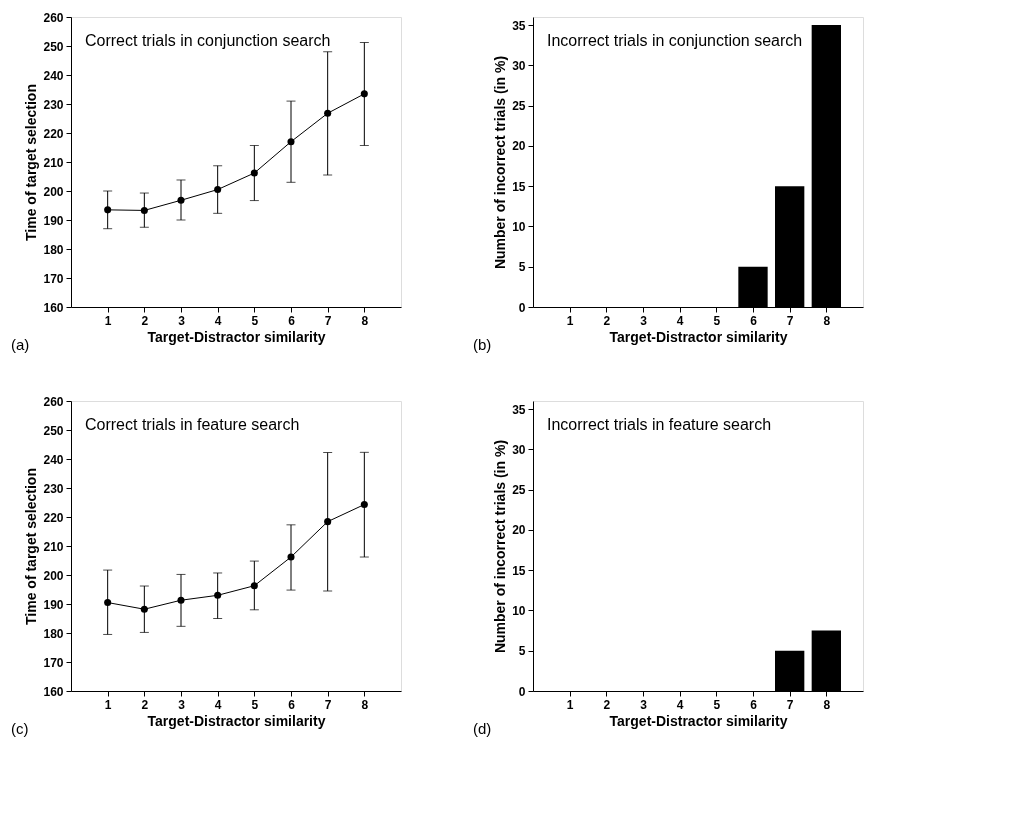  What do you see at coordinates (482, 344) in the screenshot?
I see `text: (b)` at bounding box center [482, 344].